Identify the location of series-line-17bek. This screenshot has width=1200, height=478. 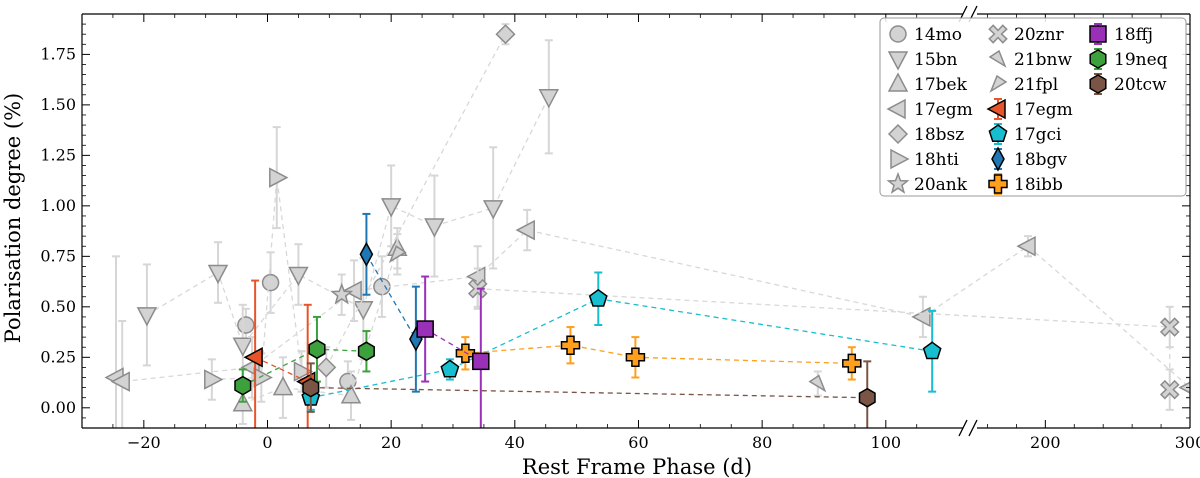
(320, 326).